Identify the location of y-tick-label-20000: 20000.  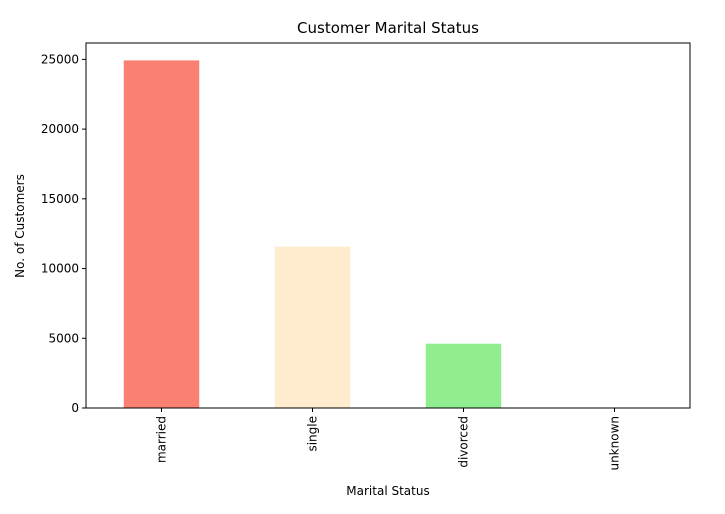
(60, 129).